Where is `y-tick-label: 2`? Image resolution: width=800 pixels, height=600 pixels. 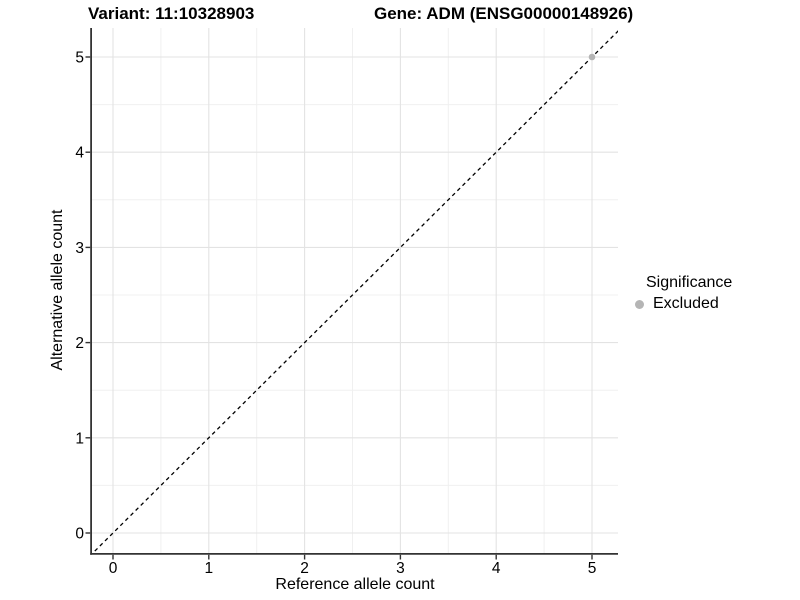 y-tick-label: 2 is located at coordinates (79, 343).